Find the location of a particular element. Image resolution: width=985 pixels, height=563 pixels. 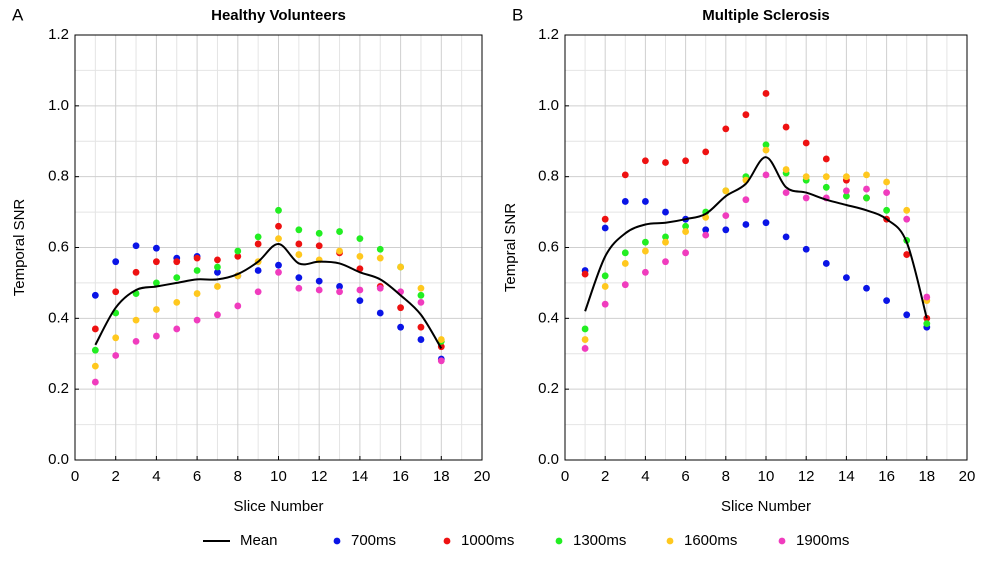

y-tick-label: 0.4 is located at coordinates (548, 317).